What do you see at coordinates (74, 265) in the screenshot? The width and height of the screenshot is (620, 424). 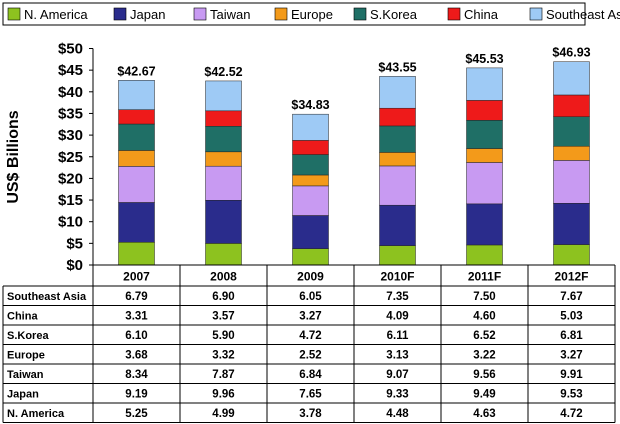 I see `y-tick-label: $0` at bounding box center [74, 265].